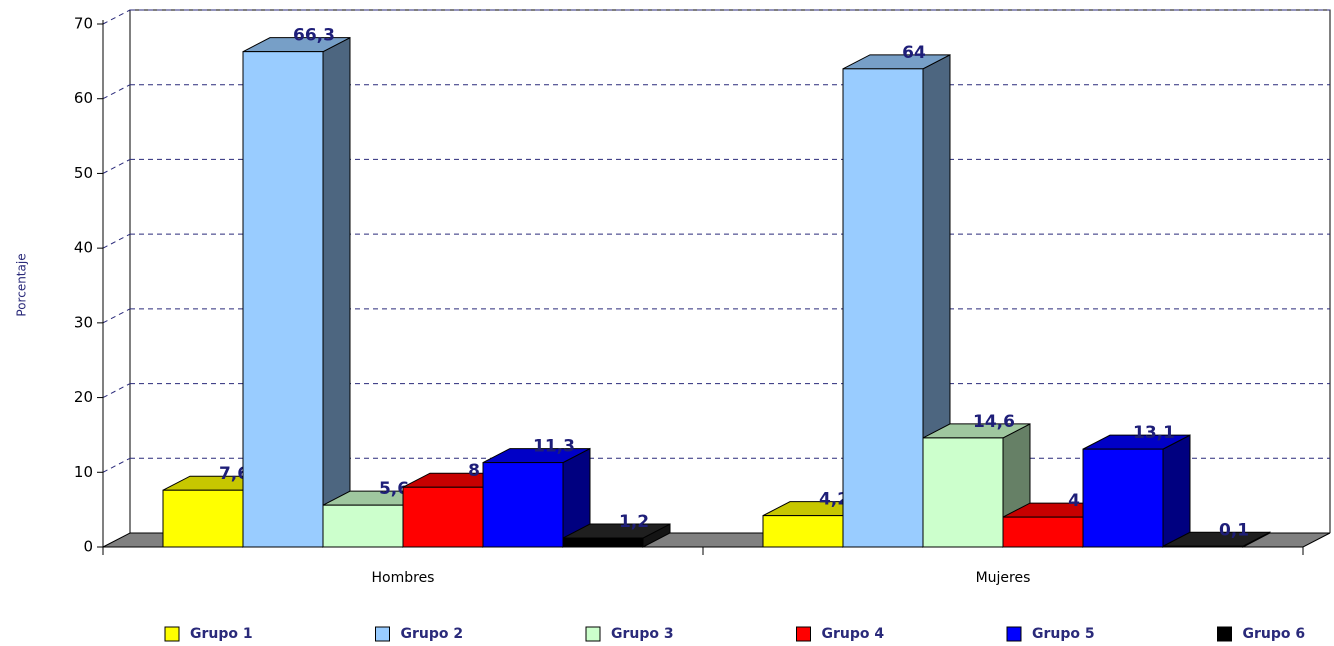 This screenshot has width=1334, height=646. What do you see at coordinates (1274, 634) in the screenshot?
I see `legend-label: Grupo 6` at bounding box center [1274, 634].